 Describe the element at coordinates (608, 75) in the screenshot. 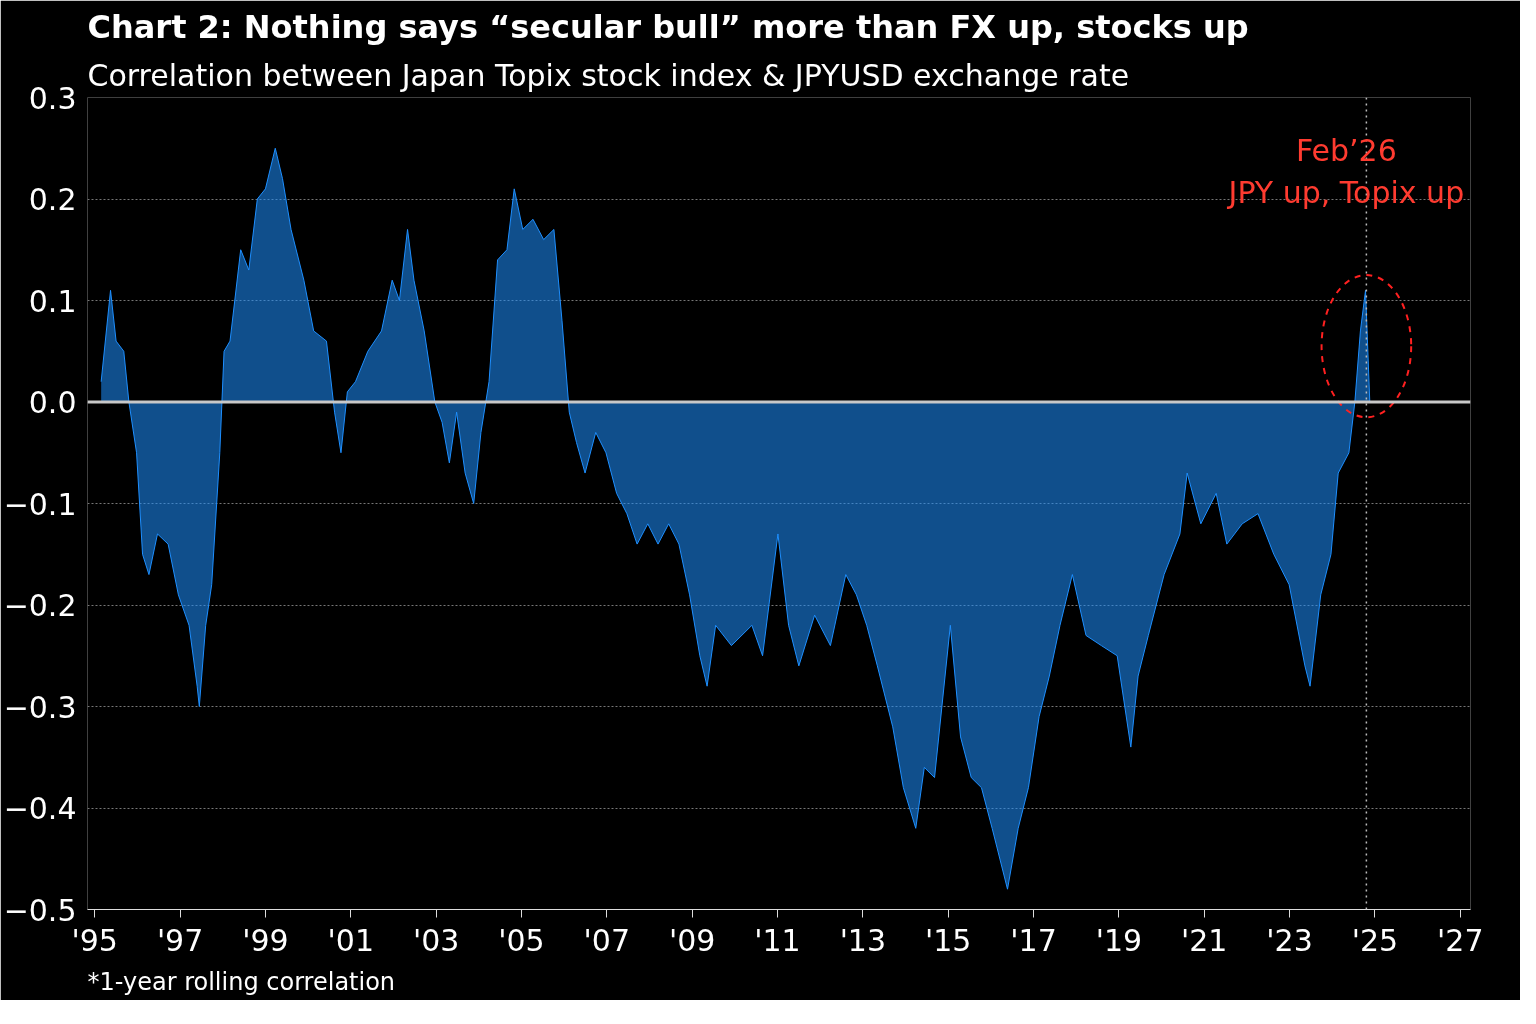

I see `chart-subtitle: Correlation between Japan Topix stock index & JPYUSD exchange rate` at that location.